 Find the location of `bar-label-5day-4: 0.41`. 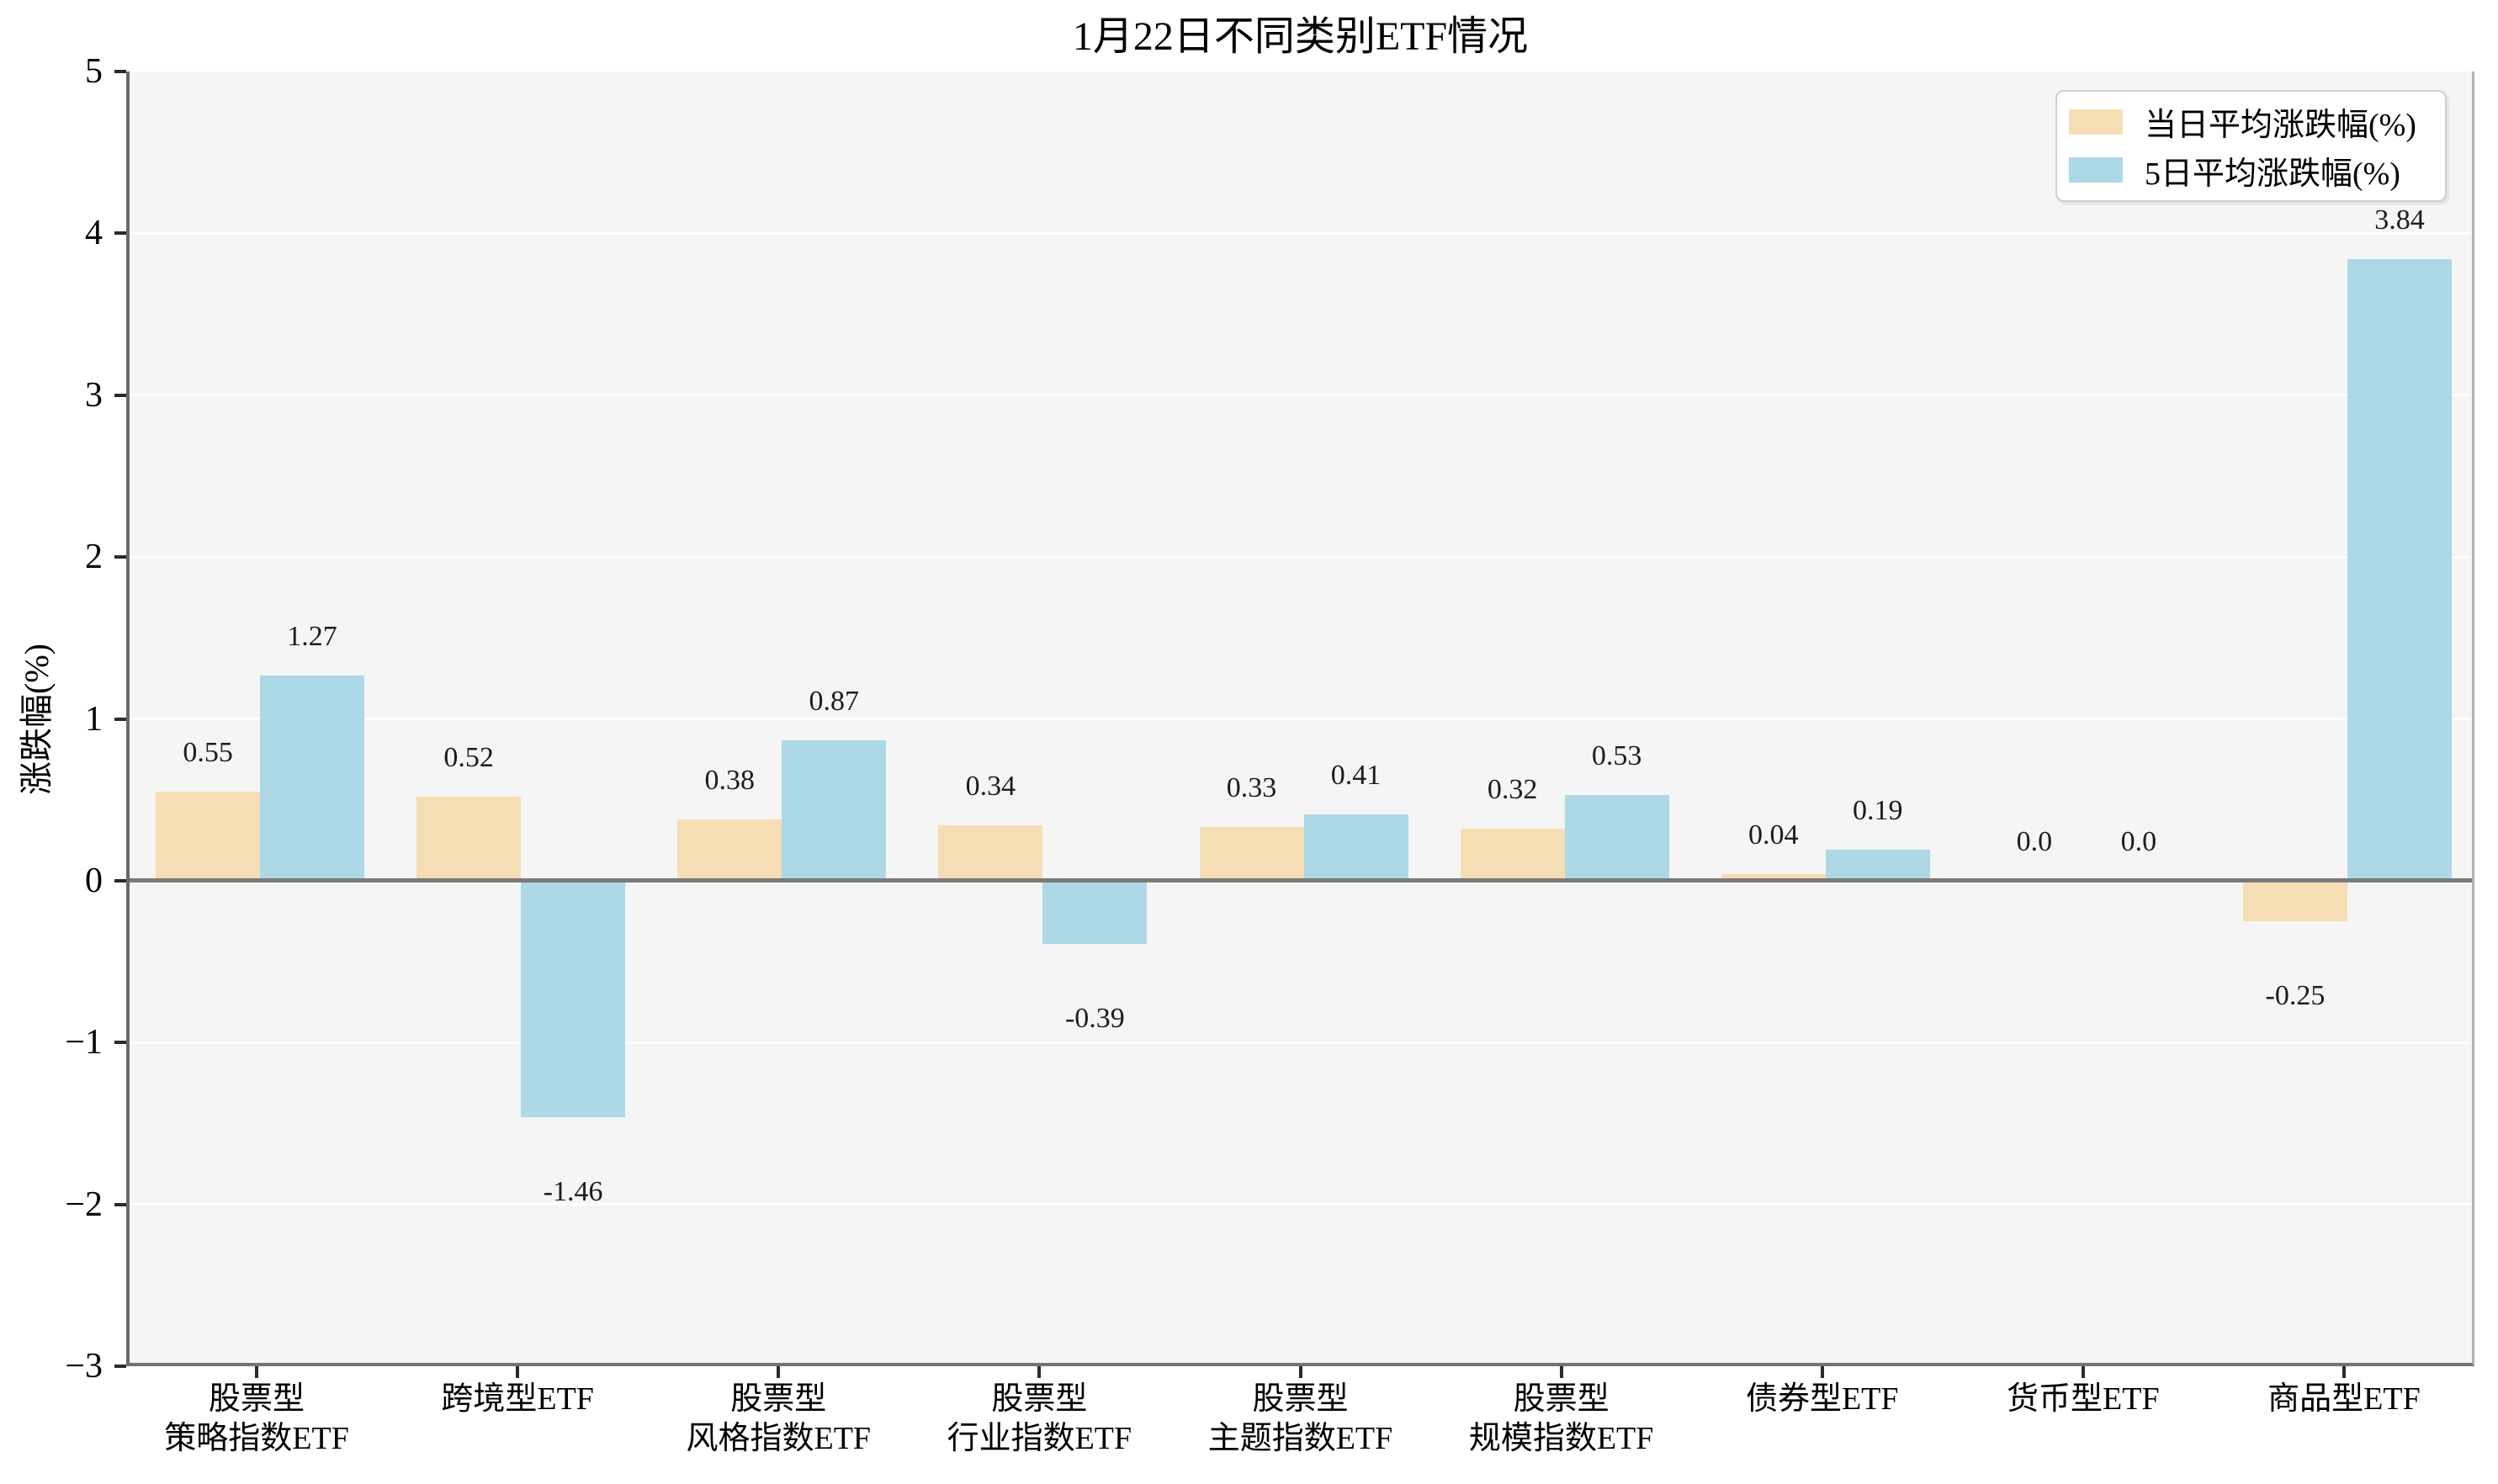

bar-label-5day-4: 0.41 is located at coordinates (1356, 775).